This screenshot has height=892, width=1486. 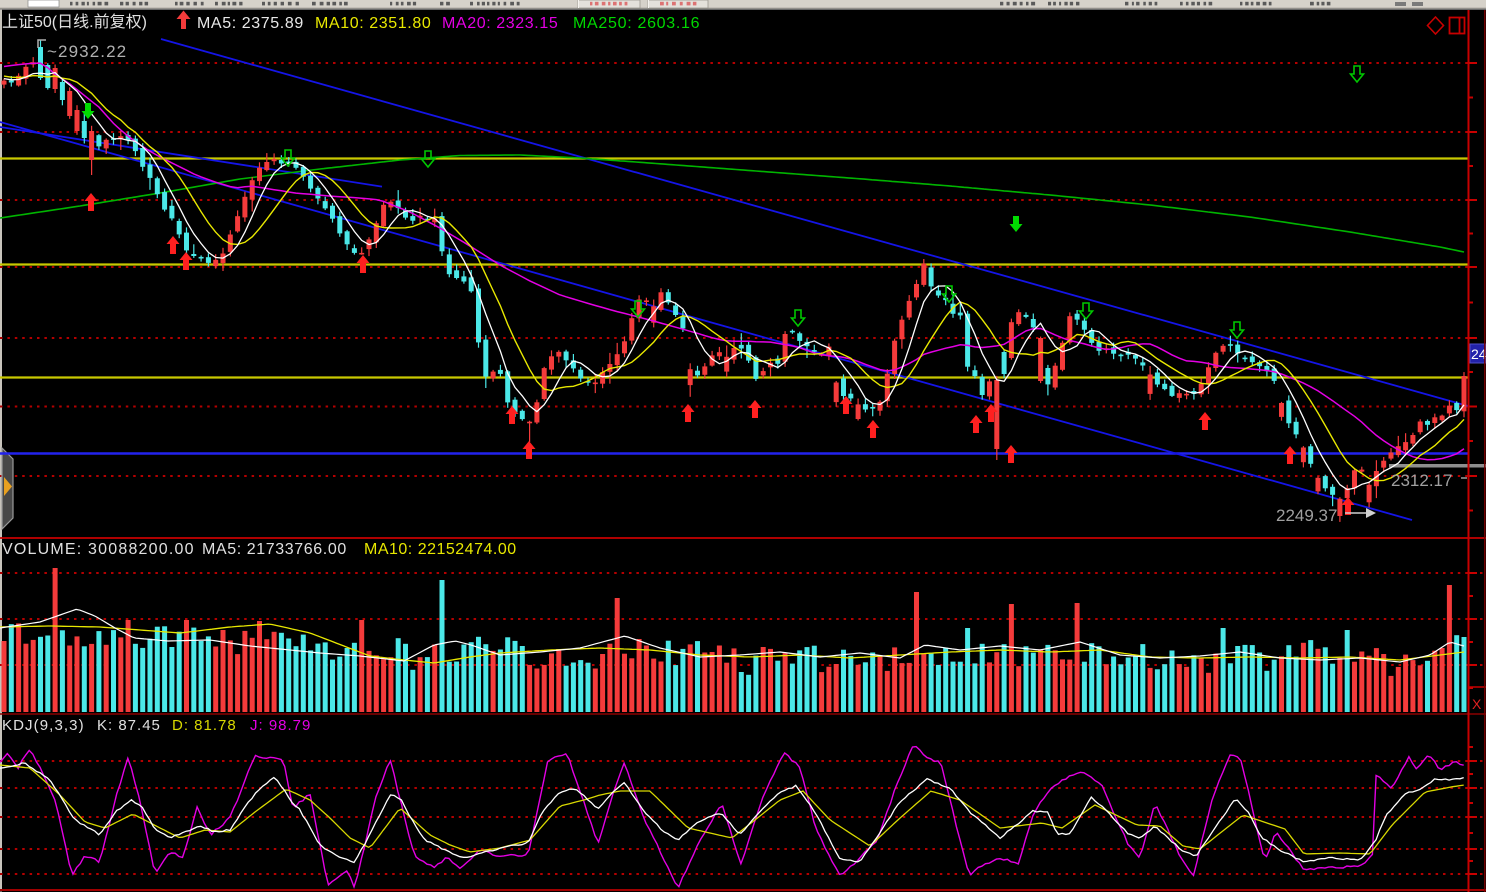 What do you see at coordinates (1478, 354) in the screenshot?
I see `svg-text: 24` at bounding box center [1478, 354].